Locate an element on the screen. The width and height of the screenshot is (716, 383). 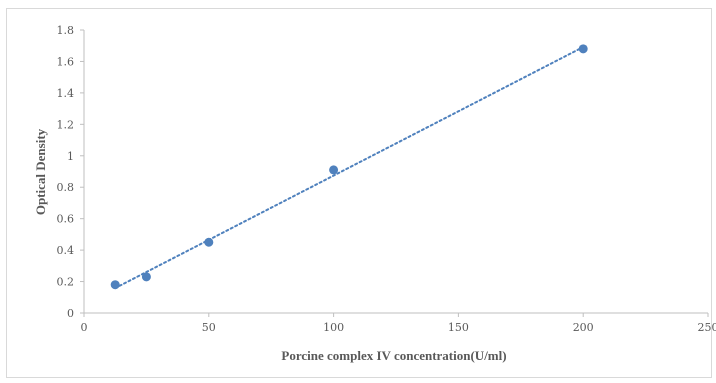
x-tick-label: 200 is located at coordinates (583, 327).